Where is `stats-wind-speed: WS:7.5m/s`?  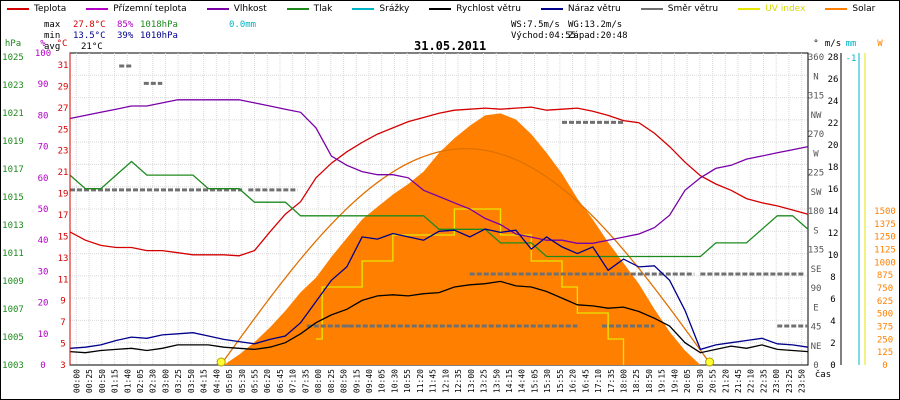
stats-wind-speed: WS:7.5m/s is located at coordinates (535, 25).